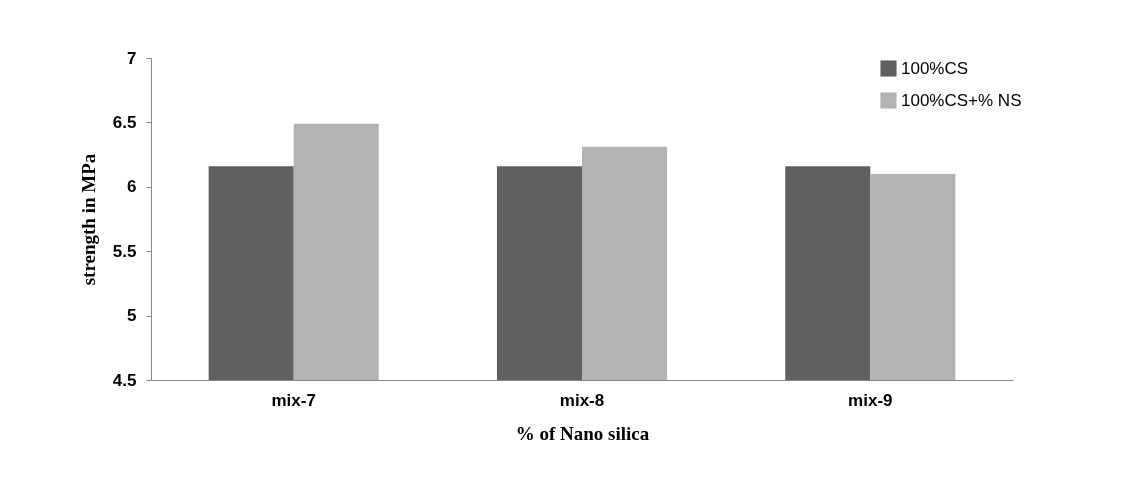 The height and width of the screenshot is (497, 1126). Describe the element at coordinates (870, 400) in the screenshot. I see `x-tick-label: mix-9` at that location.